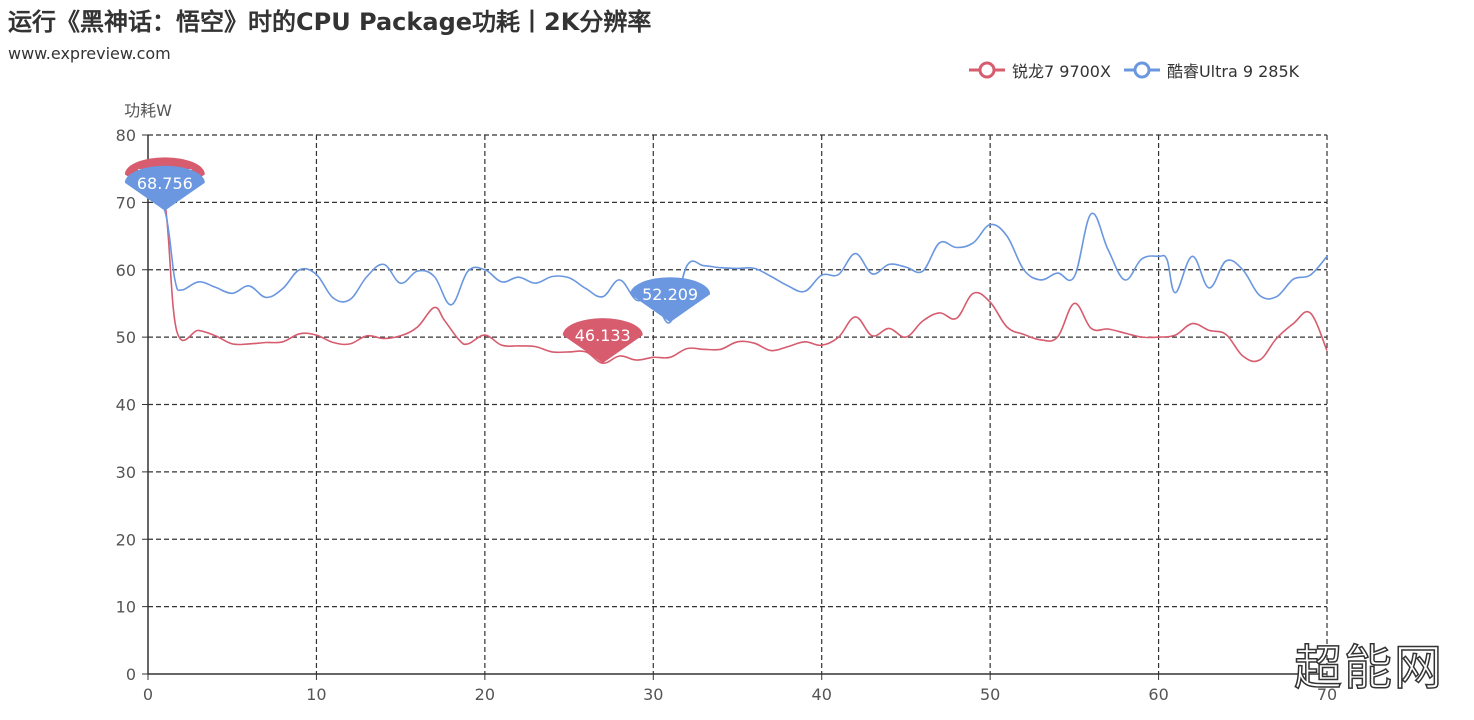 This screenshot has height=720, width=1474. What do you see at coordinates (126, 202) in the screenshot?
I see `y-tick-label: 70` at bounding box center [126, 202].